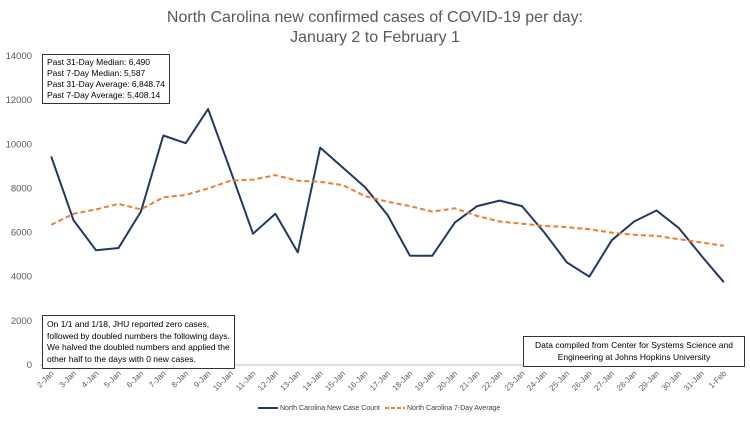 Image resolution: width=750 pixels, height=422 pixels. I want to click on y-tick-label: 4000, so click(21, 277).